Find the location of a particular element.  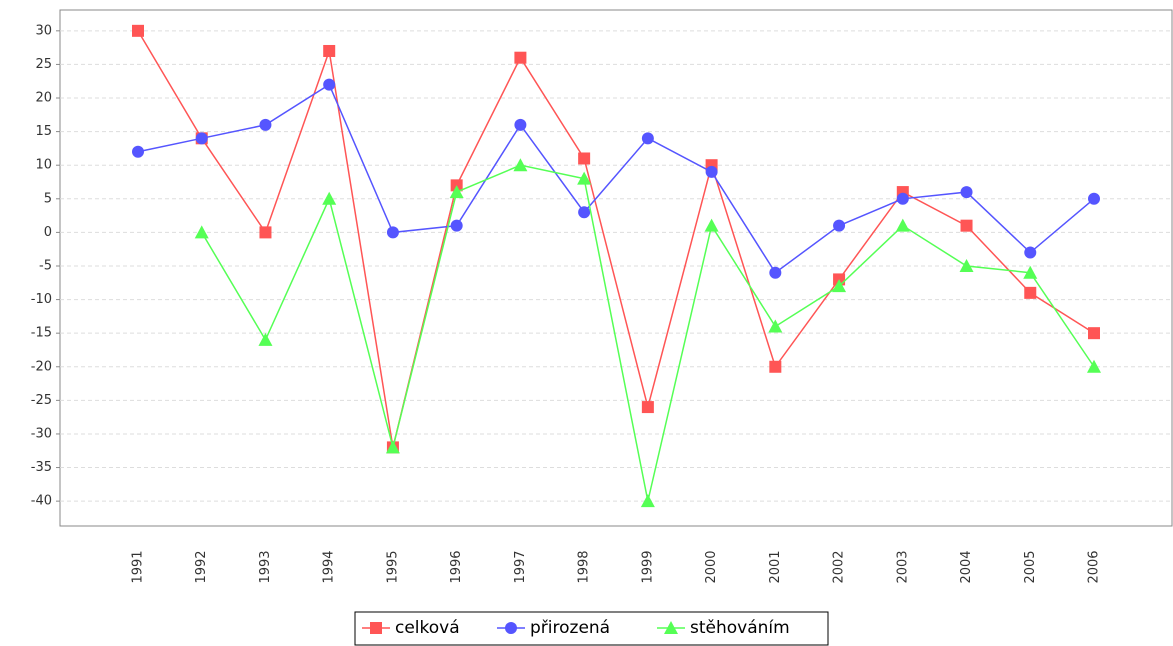

legend-label: přirozená is located at coordinates (570, 628).